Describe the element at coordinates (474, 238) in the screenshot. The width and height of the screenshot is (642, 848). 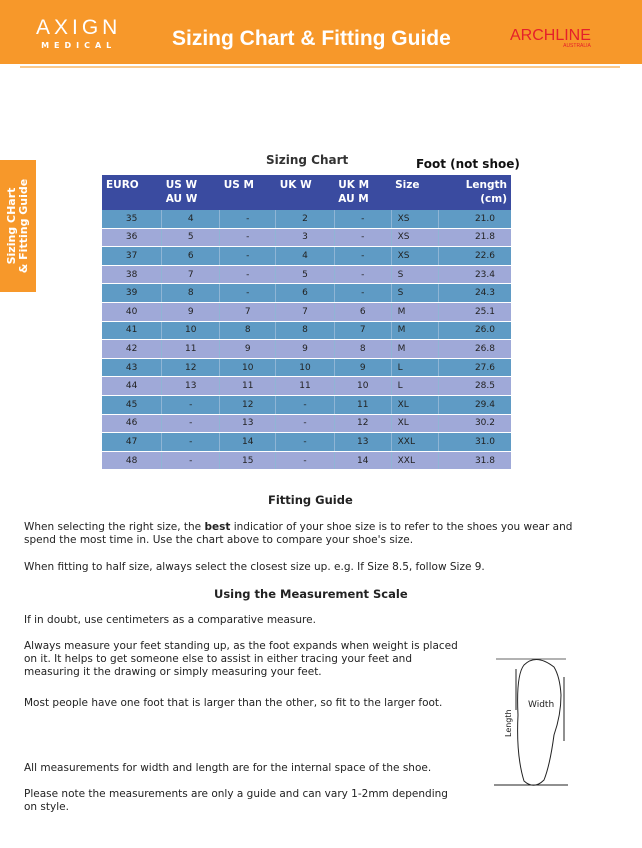
I see `table-cell: 21.8` at that location.